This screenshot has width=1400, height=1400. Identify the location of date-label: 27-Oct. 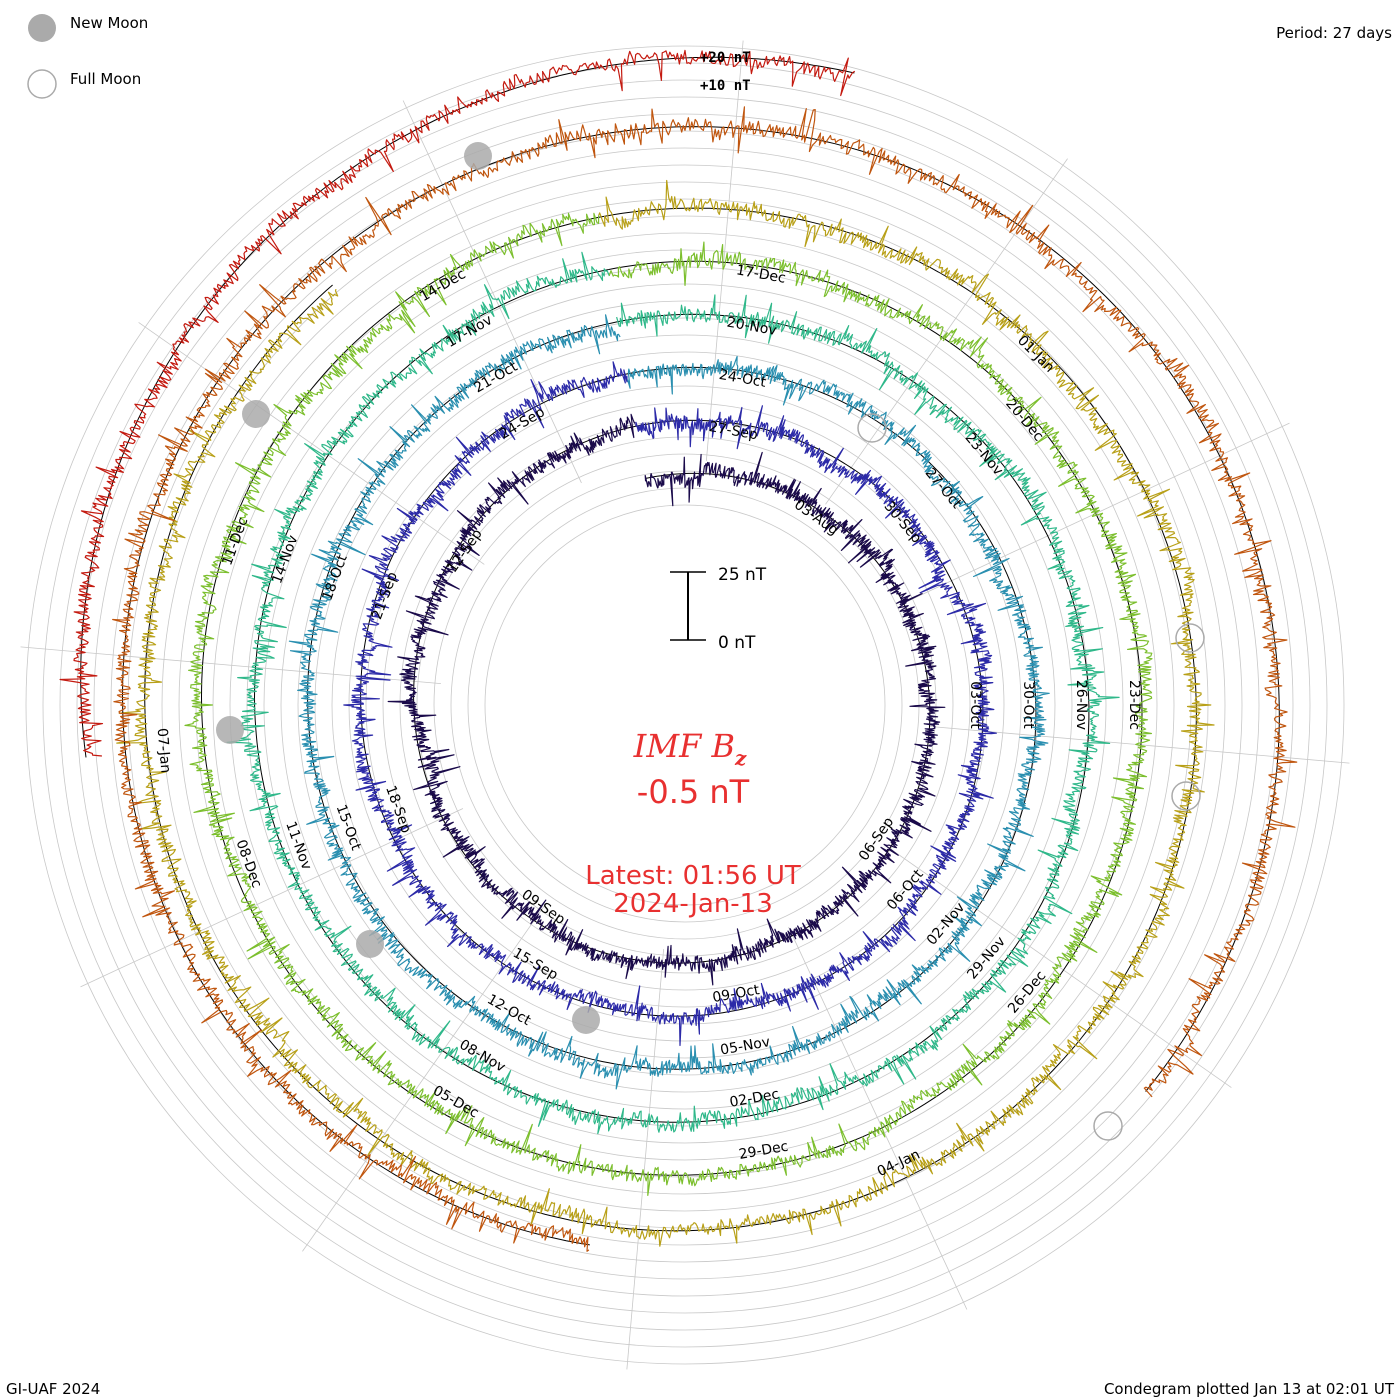
(943, 488).